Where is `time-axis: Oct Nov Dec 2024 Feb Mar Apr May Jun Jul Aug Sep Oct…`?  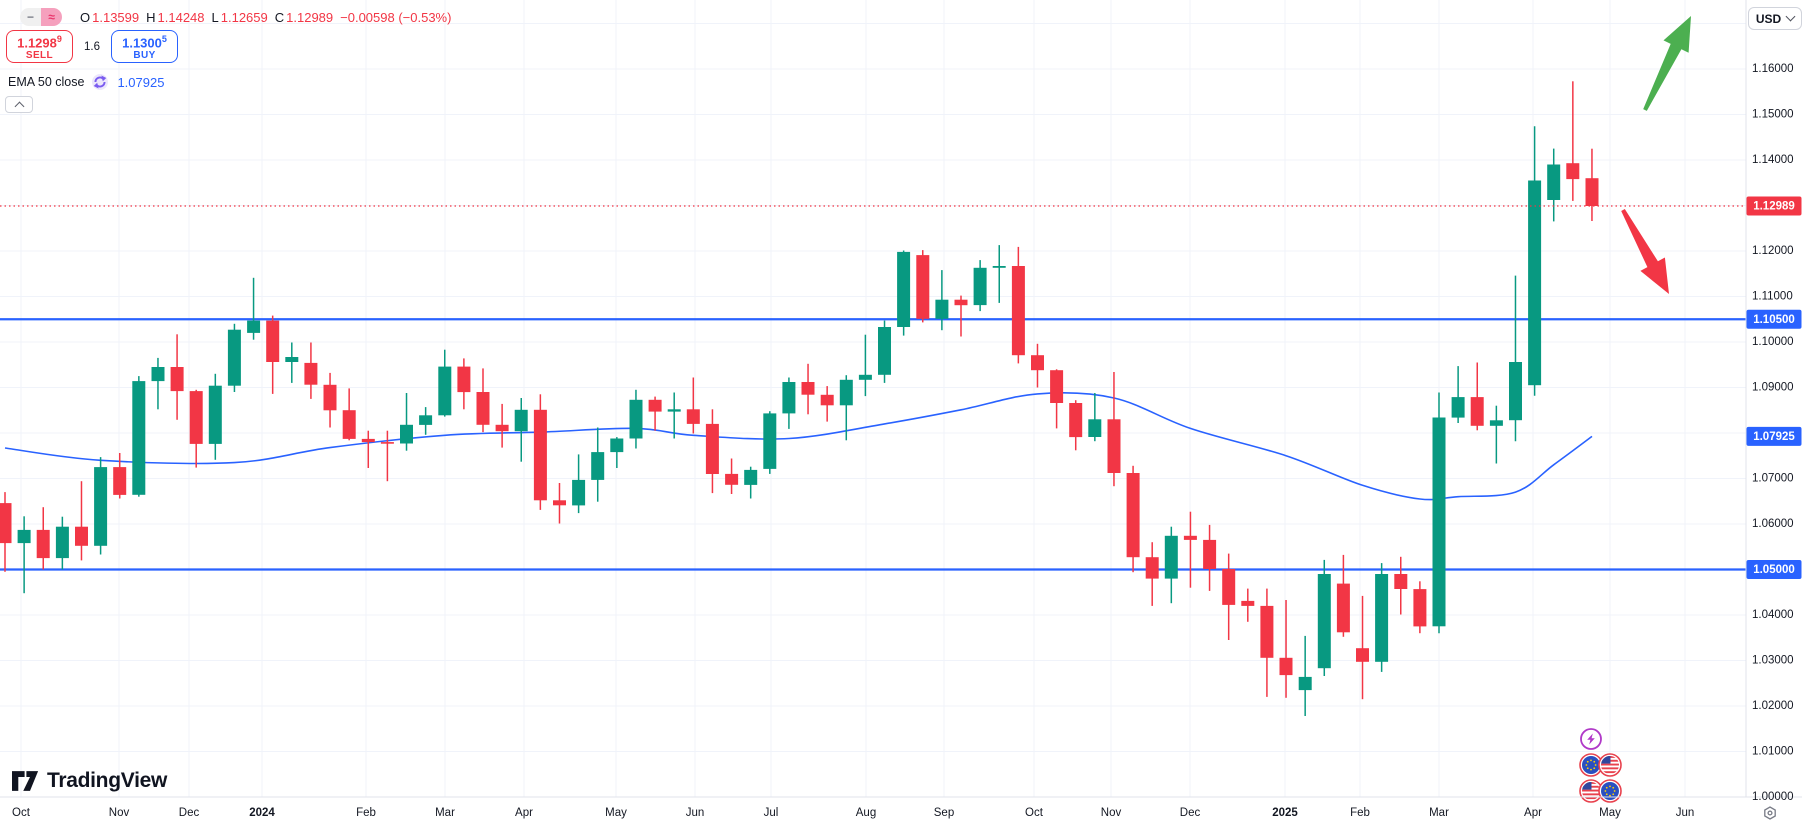
time-axis: Oct Nov Dec 2024 Feb Mar Apr May Jun Jul Aug Sep Oct… is located at coordinates (853, 813).